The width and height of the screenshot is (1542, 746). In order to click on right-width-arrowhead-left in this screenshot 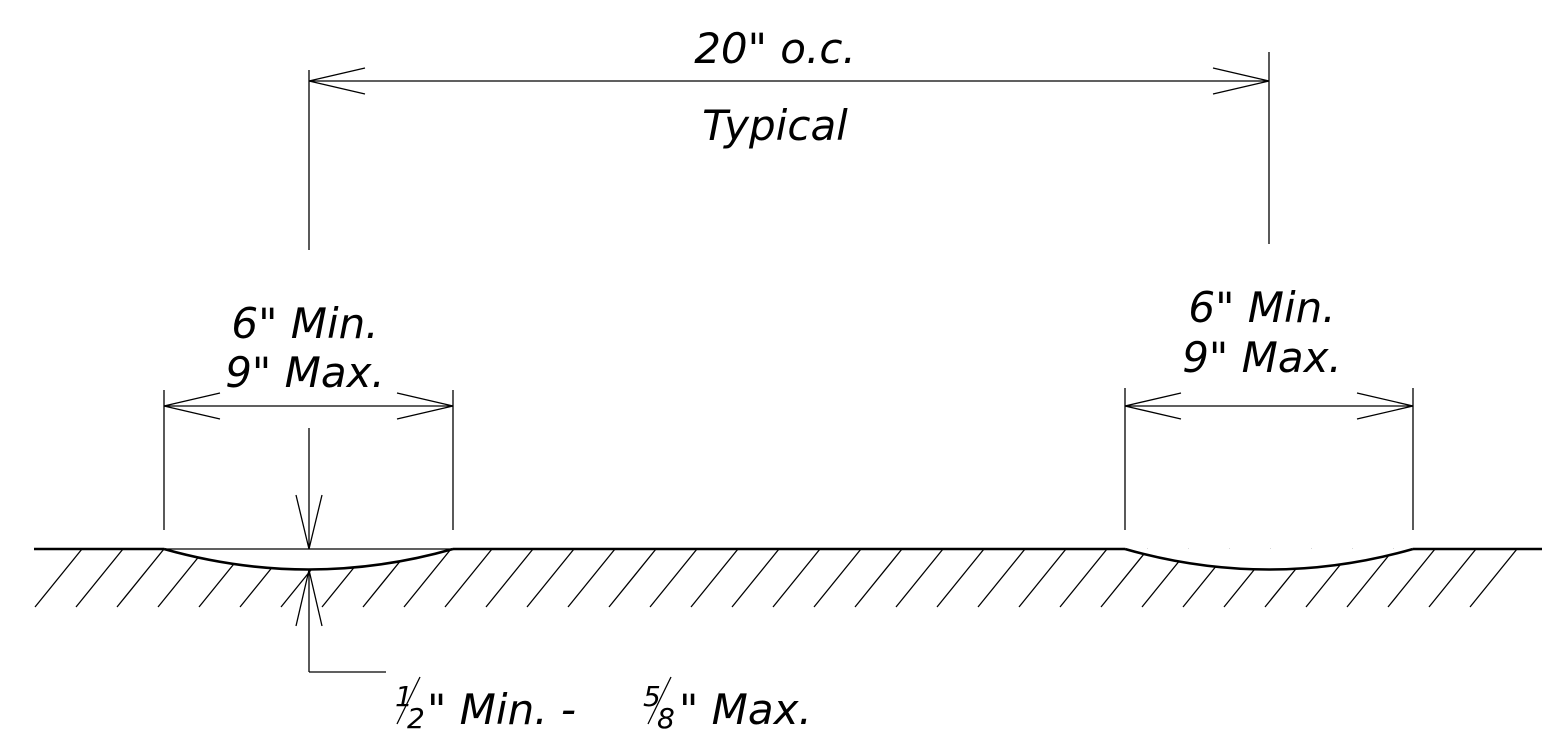, I will do `click(1153, 406)`.